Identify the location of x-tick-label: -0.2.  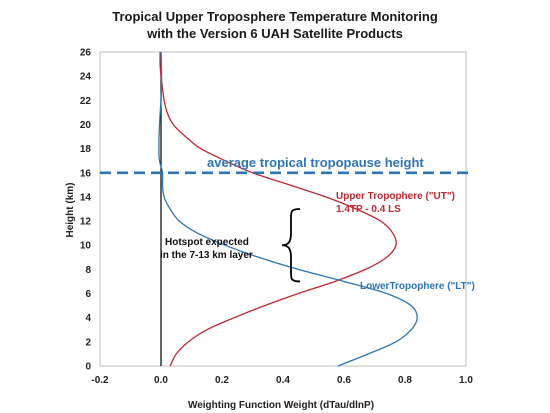
(100, 380).